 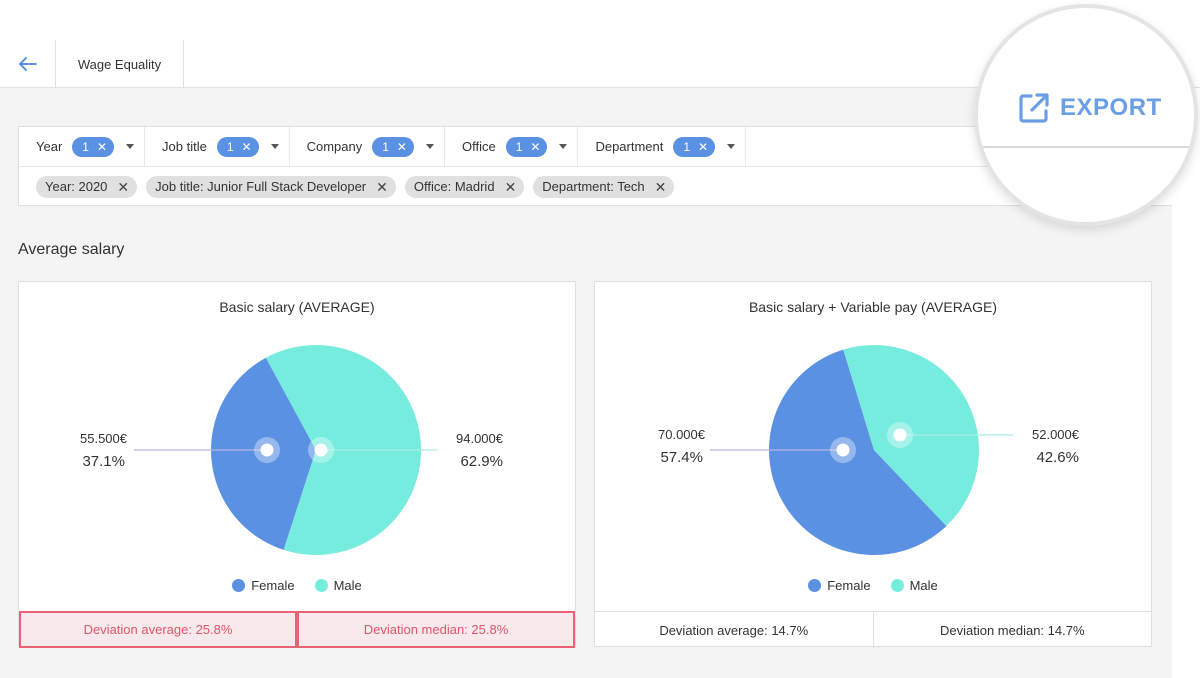 I want to click on male-percent-label: 42.6%, so click(x=1057, y=457).